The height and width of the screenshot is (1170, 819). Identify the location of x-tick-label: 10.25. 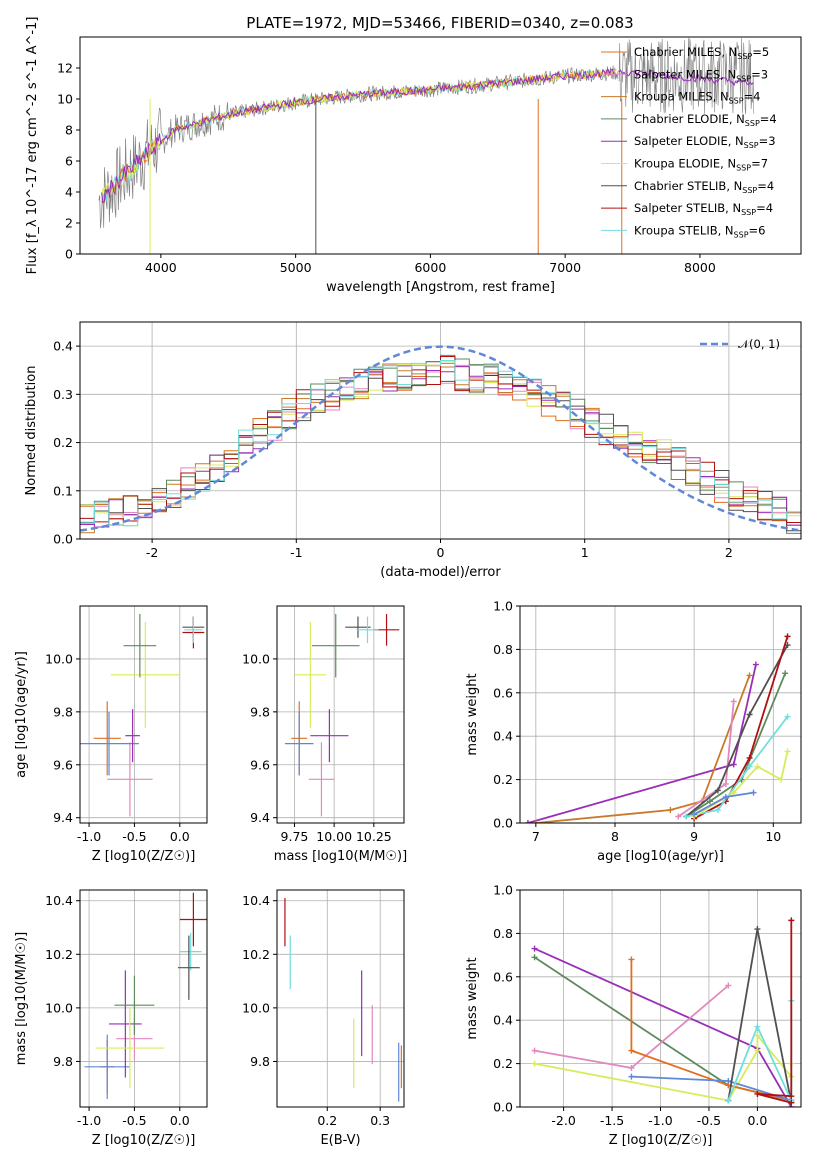
(374, 836).